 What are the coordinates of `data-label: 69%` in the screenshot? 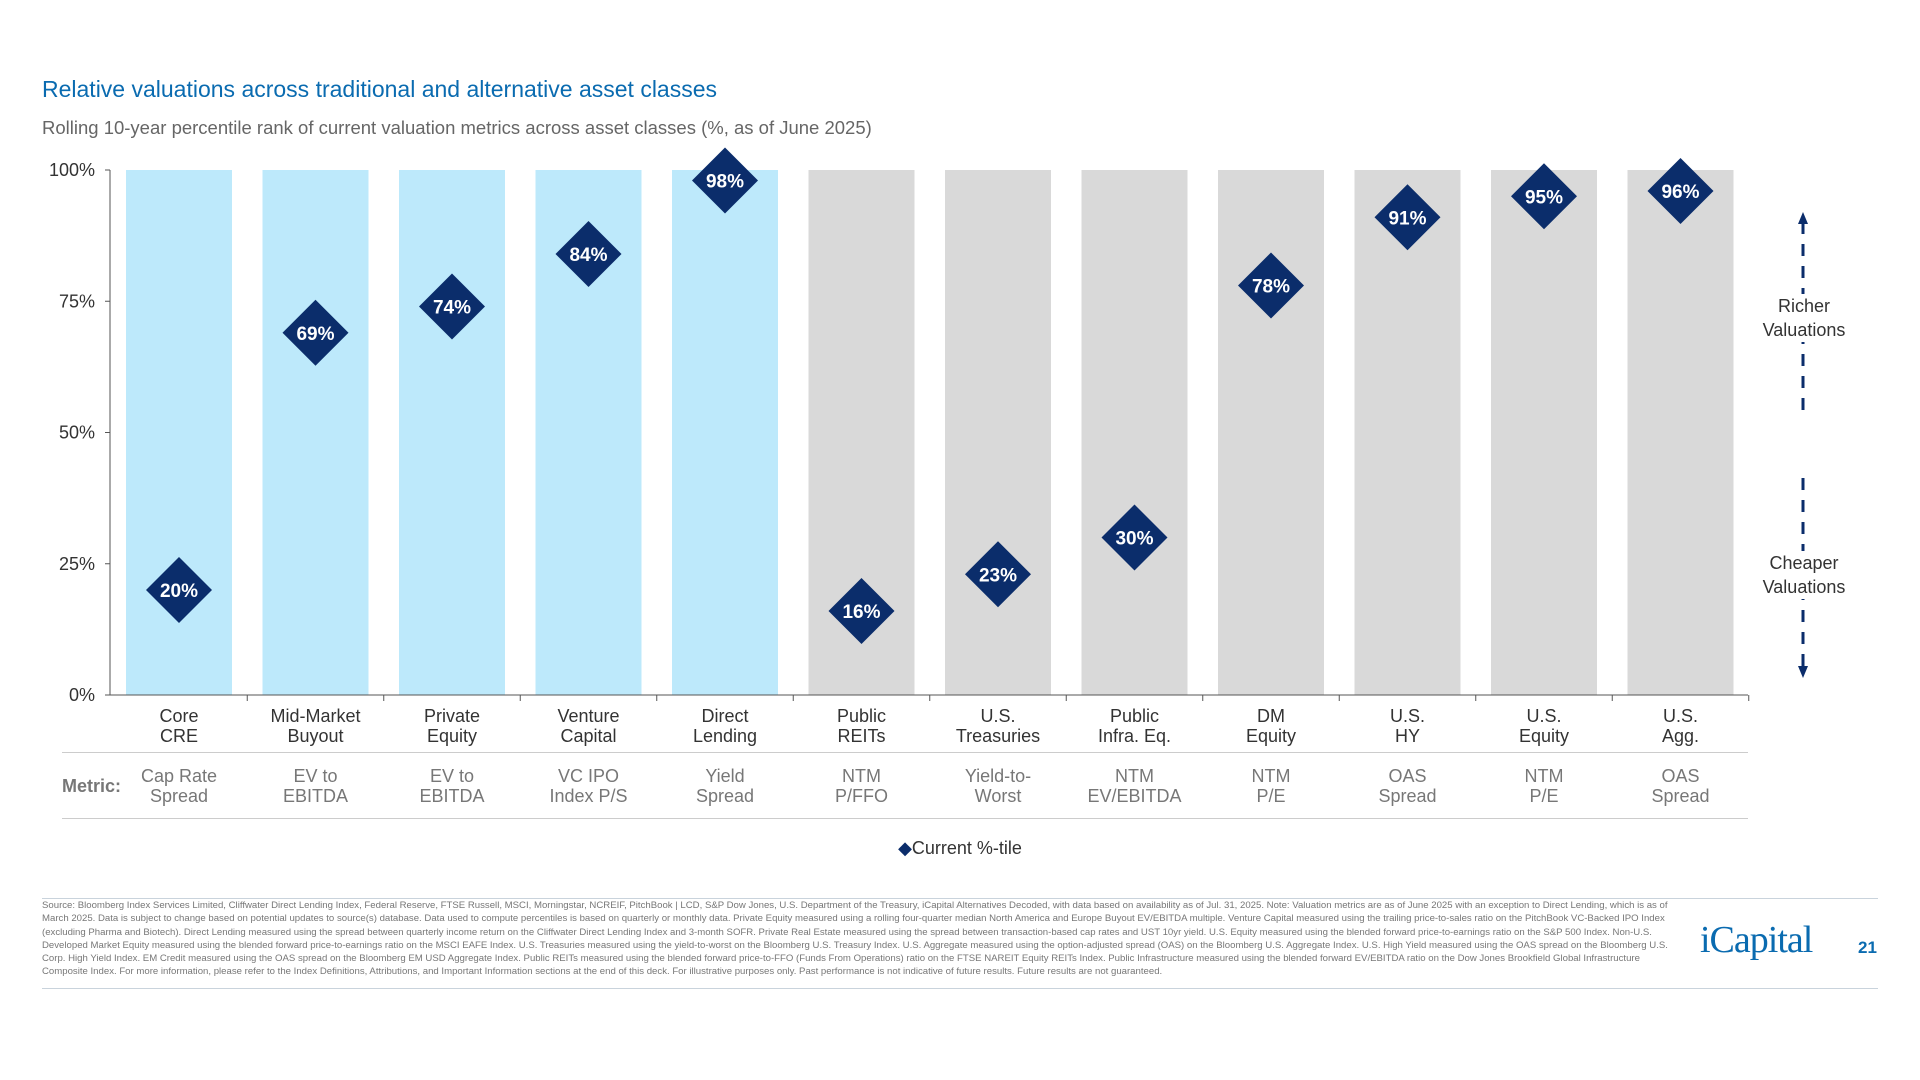 It's located at (315, 334).